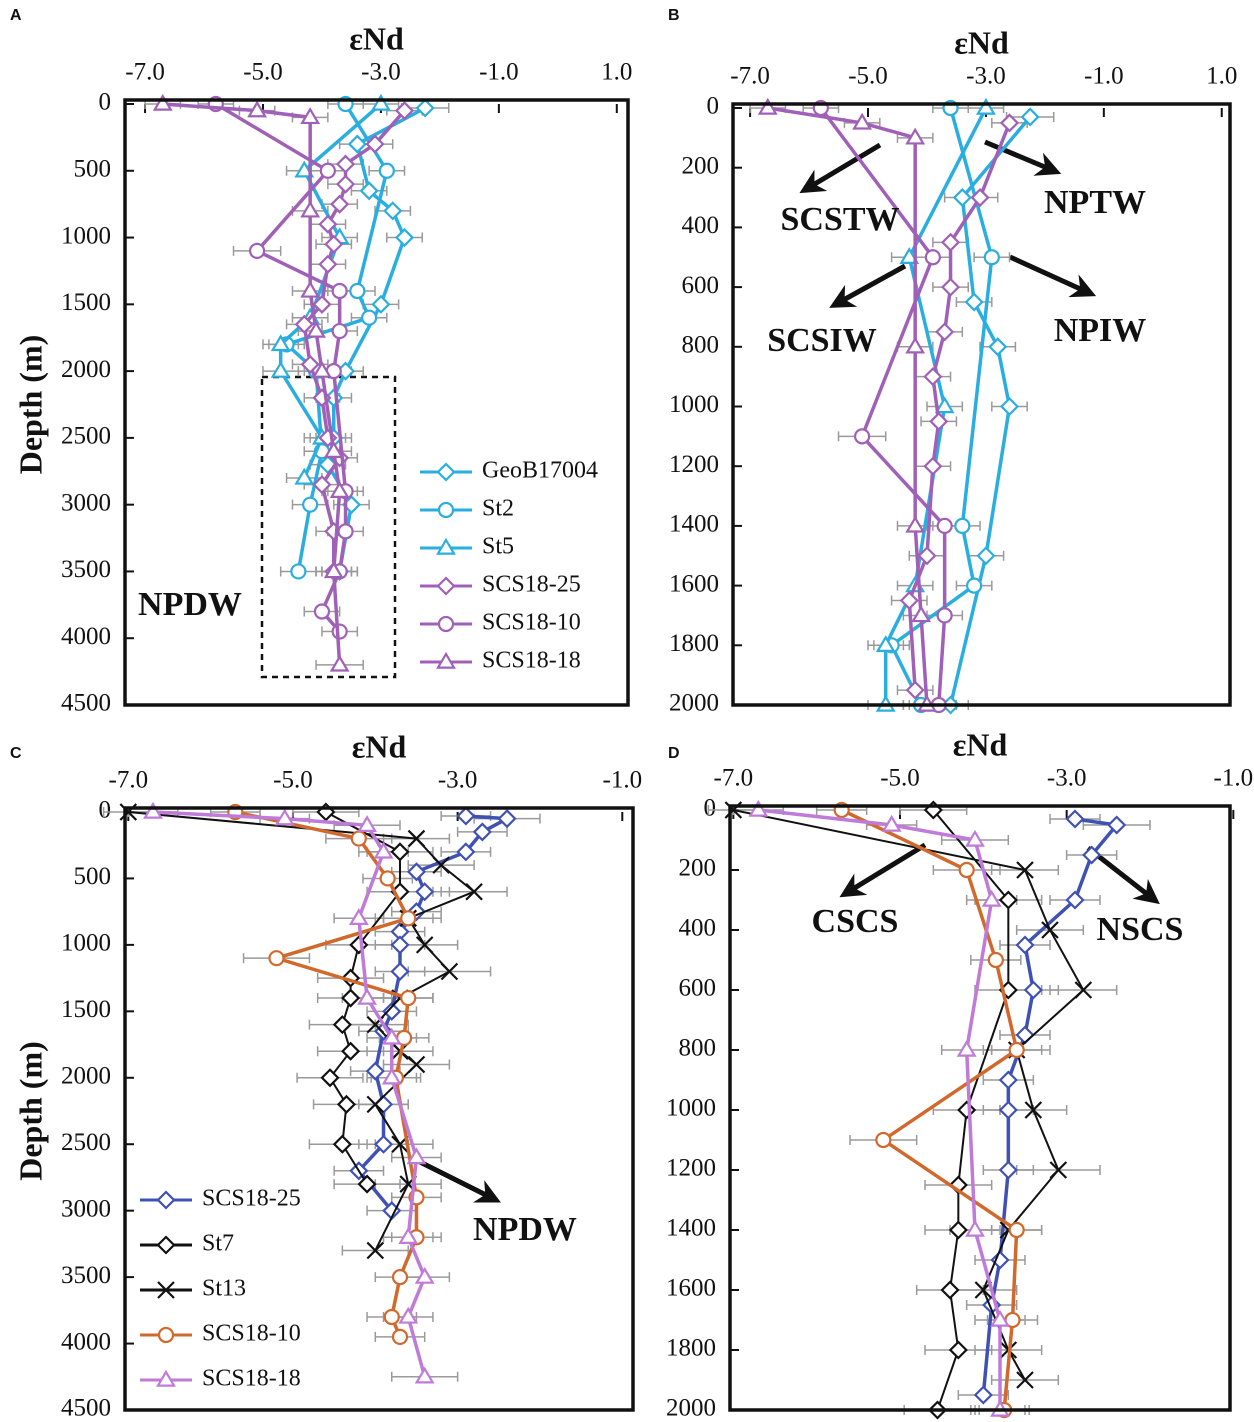 This screenshot has height=1422, width=1254. Describe the element at coordinates (224, 1289) in the screenshot. I see `legend-label: St13` at that location.